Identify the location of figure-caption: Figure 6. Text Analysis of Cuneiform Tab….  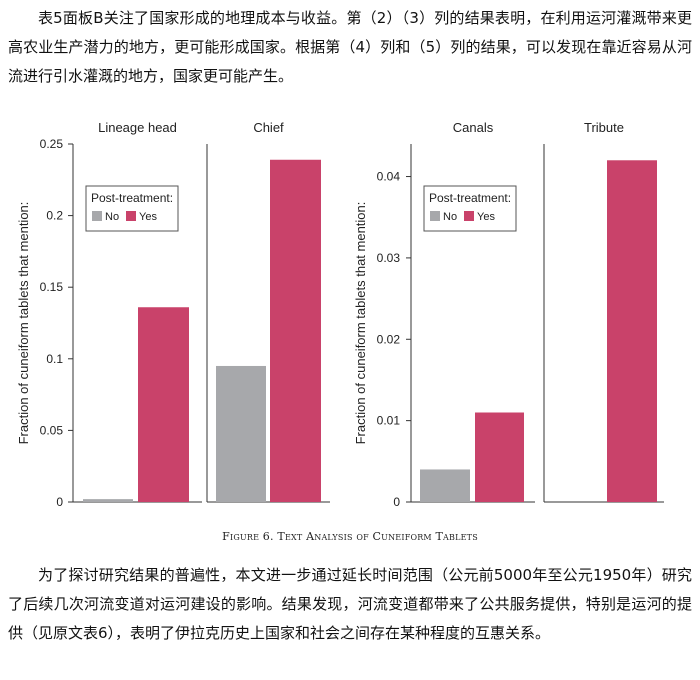
(350, 536).